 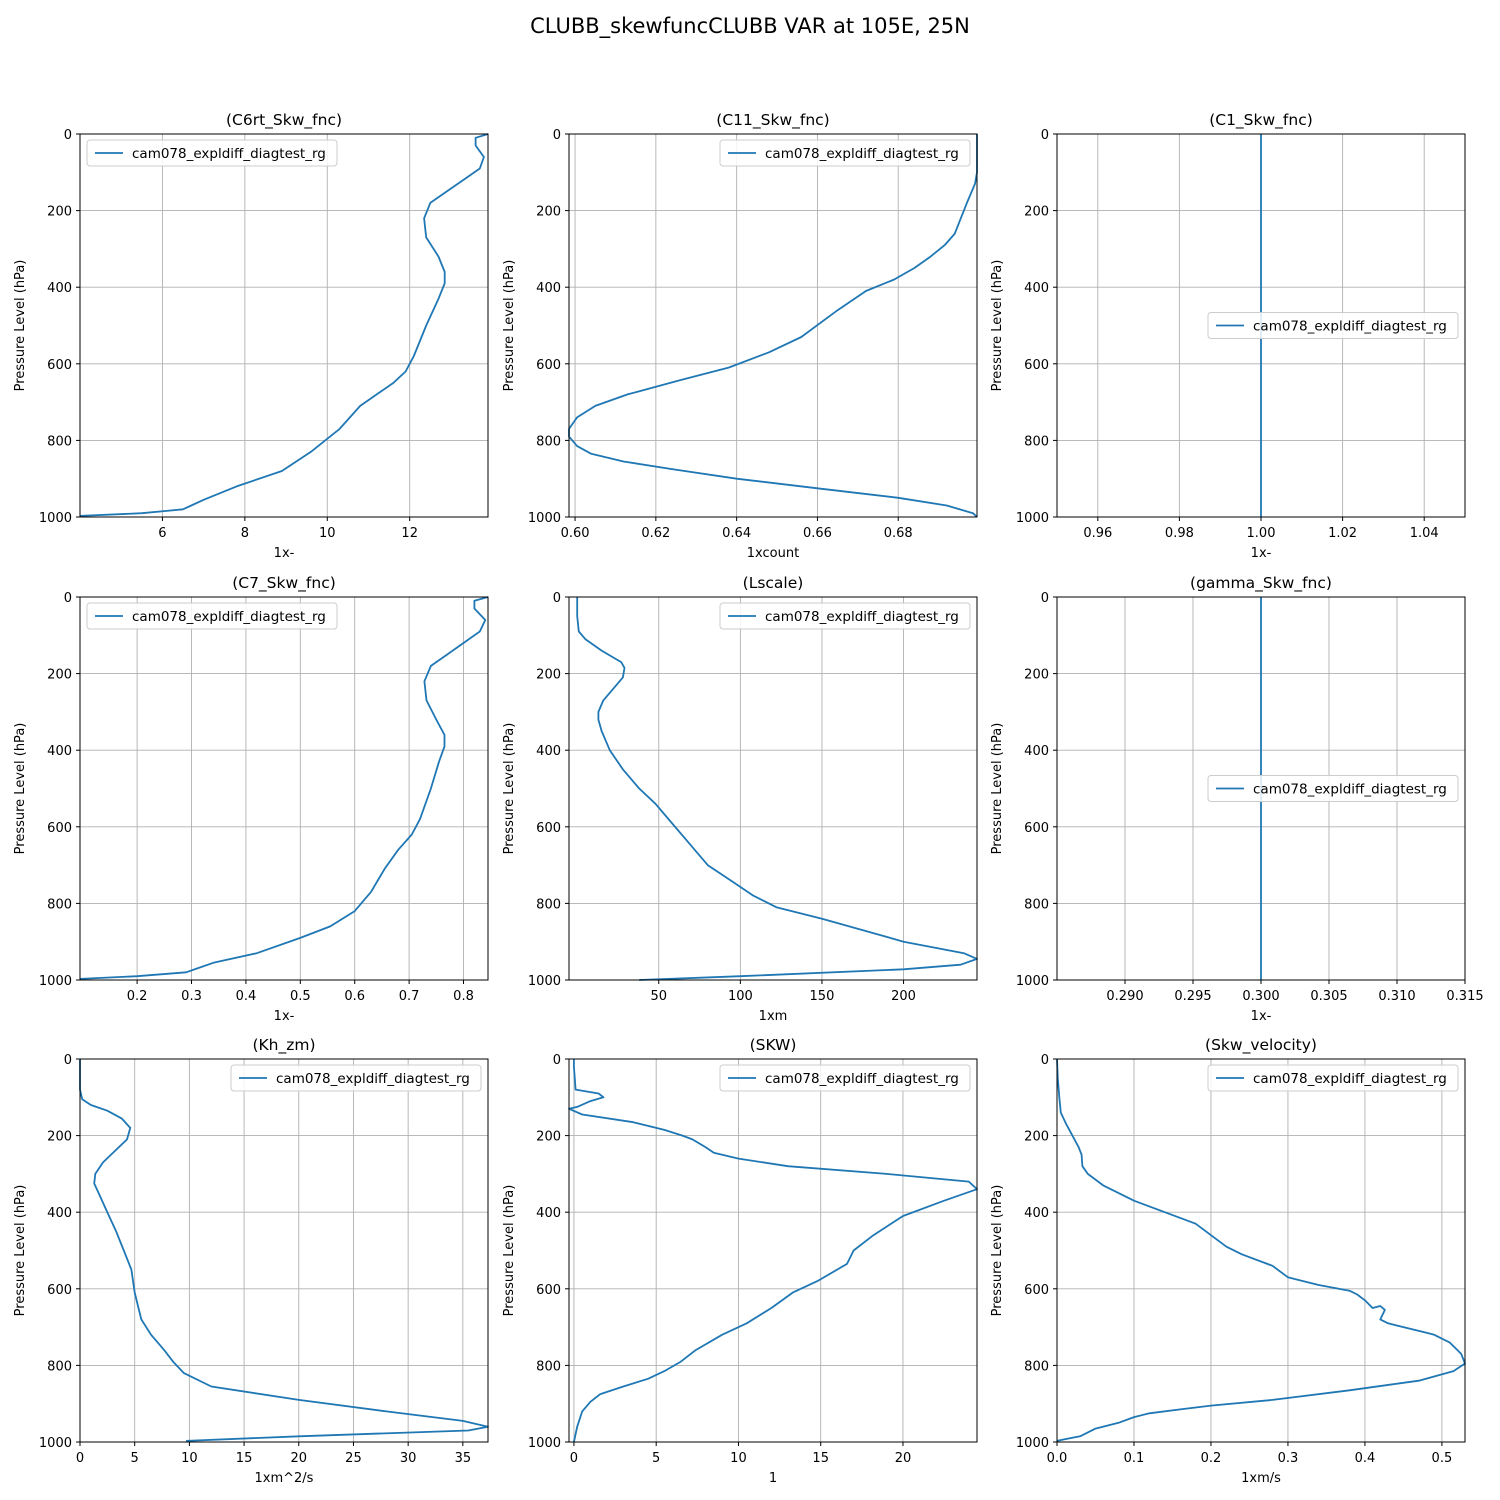 I want to click on x-axis-label: 1xm/s, so click(x=1261, y=1478).